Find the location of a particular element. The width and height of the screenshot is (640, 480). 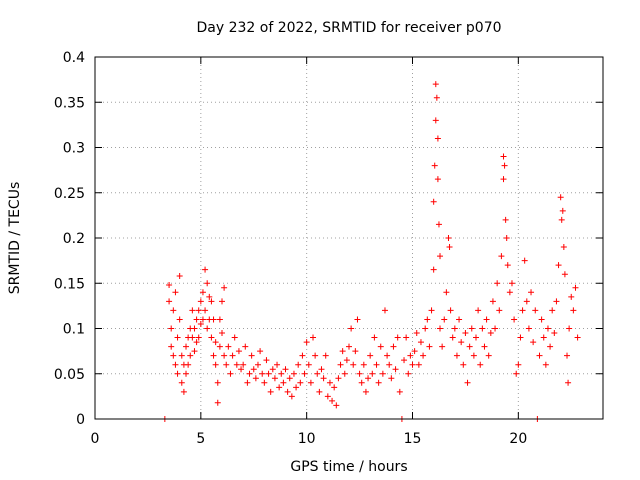

y-tick-label: 0.35 is located at coordinates (69, 103).